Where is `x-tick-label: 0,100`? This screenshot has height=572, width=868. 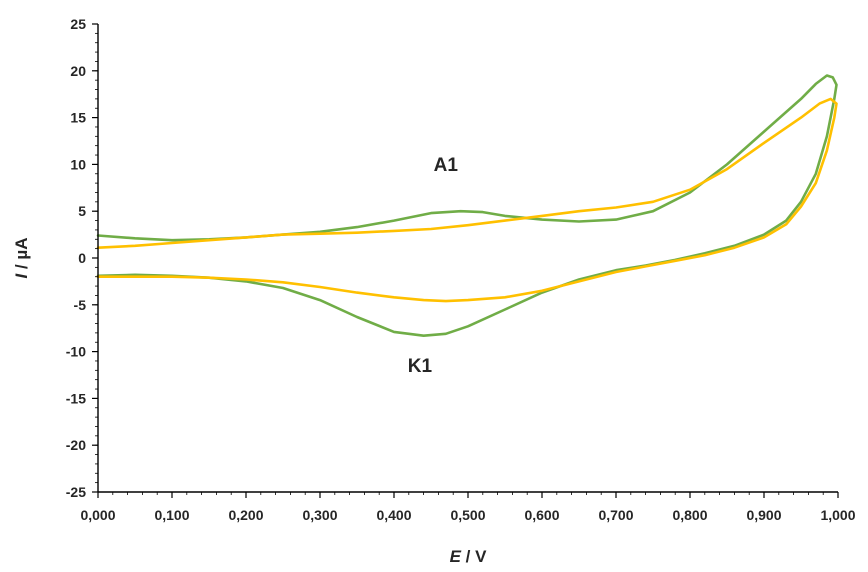
x-tick-label: 0,100 is located at coordinates (171, 515).